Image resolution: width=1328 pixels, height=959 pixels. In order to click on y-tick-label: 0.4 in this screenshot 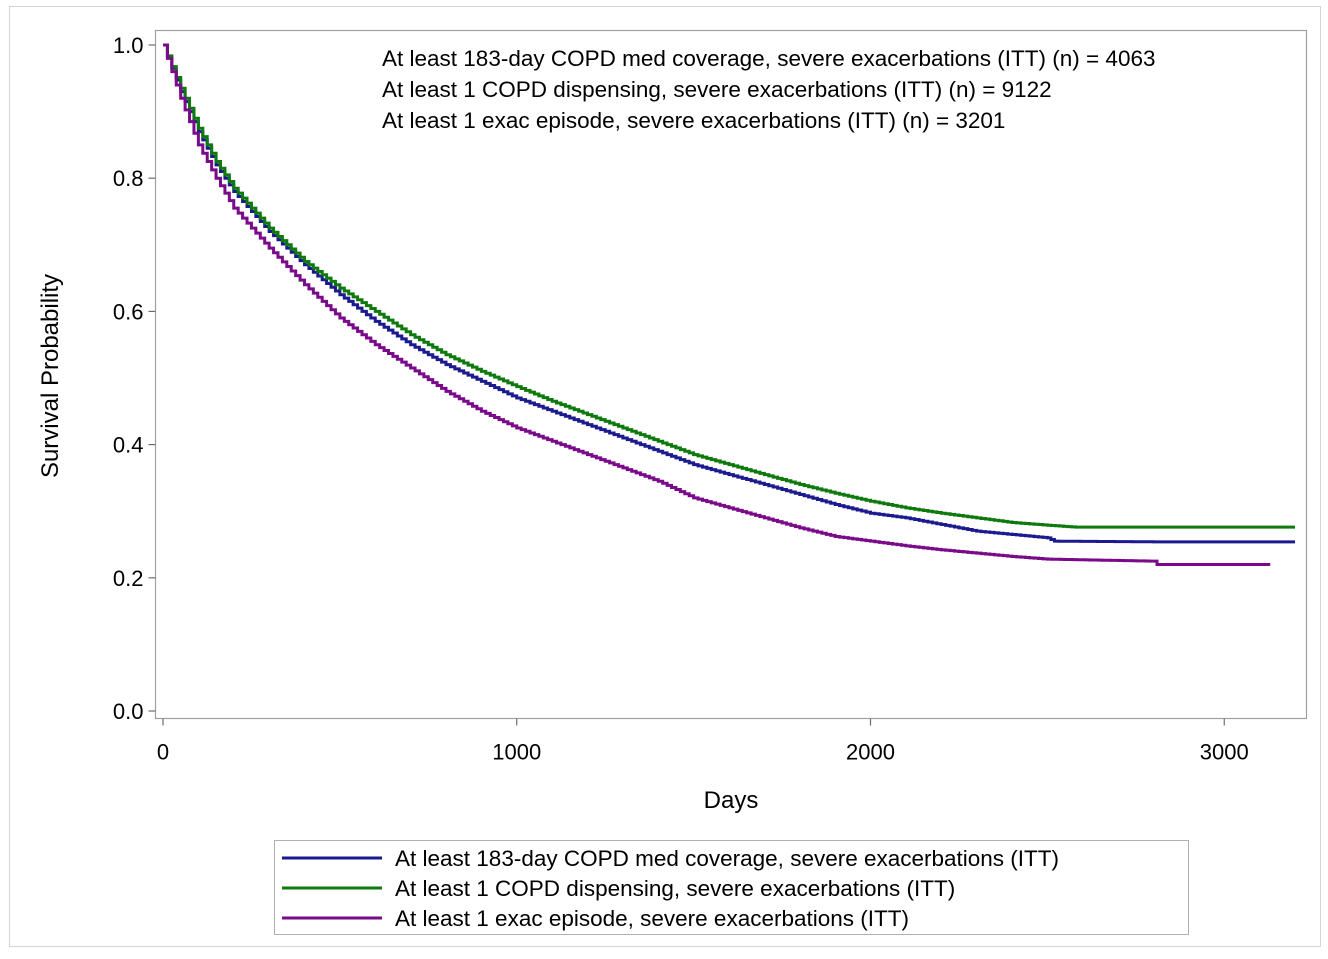, I will do `click(128, 445)`.